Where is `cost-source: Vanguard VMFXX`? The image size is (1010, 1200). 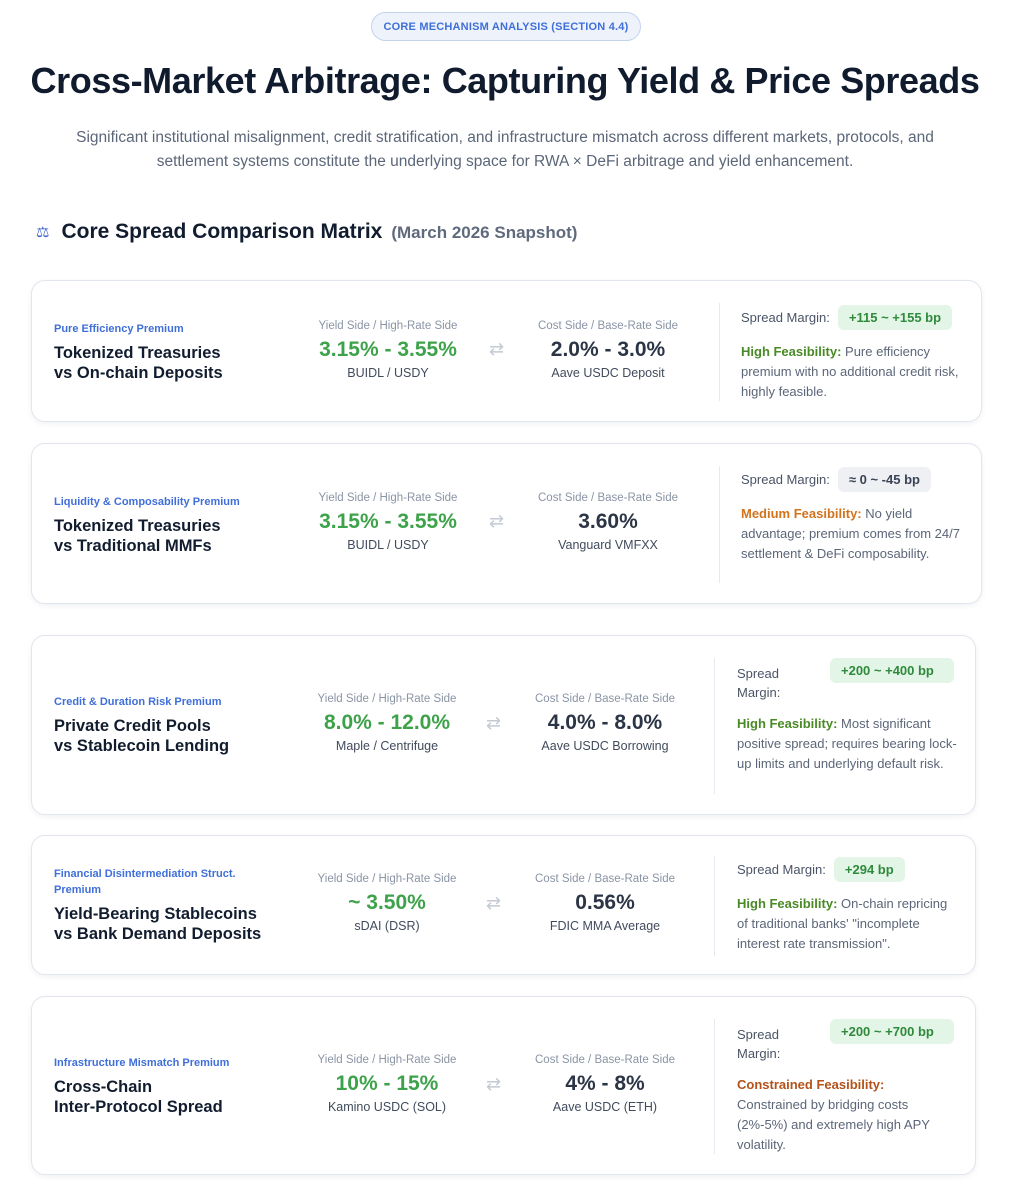 cost-source: Vanguard VMFXX is located at coordinates (608, 545).